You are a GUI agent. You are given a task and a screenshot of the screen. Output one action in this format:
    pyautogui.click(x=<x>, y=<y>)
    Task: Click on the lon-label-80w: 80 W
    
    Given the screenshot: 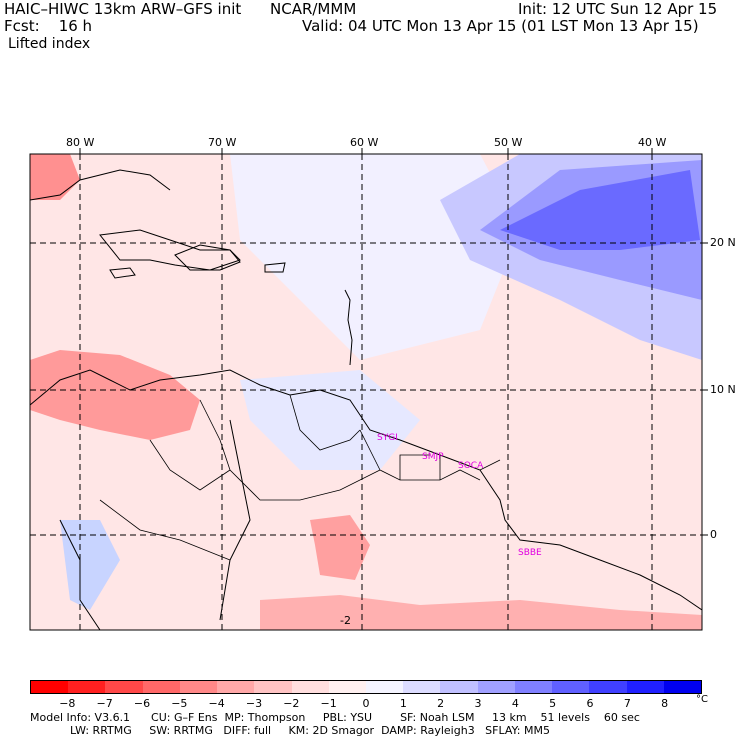 What is the action you would take?
    pyautogui.click(x=80, y=142)
    